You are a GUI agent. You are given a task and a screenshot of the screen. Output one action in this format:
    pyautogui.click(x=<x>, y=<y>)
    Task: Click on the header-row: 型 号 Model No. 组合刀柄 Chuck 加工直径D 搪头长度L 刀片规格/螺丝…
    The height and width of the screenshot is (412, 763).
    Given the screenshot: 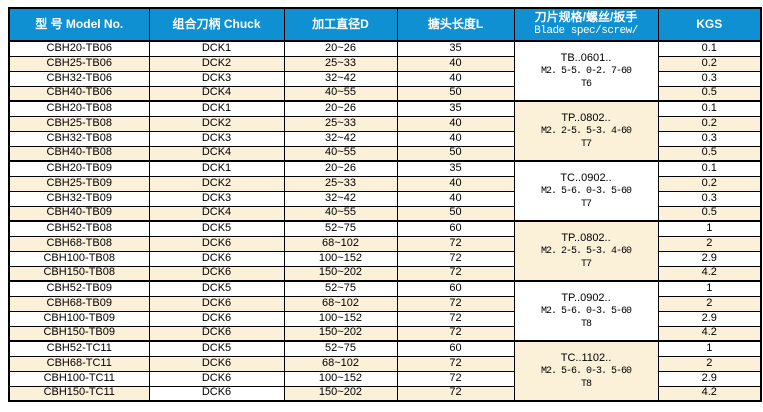 What is the action you would take?
    pyautogui.click(x=385, y=24)
    